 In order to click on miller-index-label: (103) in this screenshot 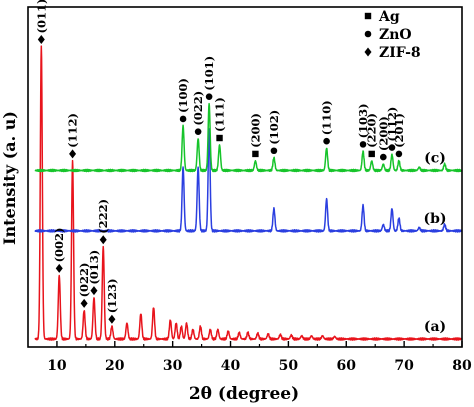, I will do `click(363, 120)`.